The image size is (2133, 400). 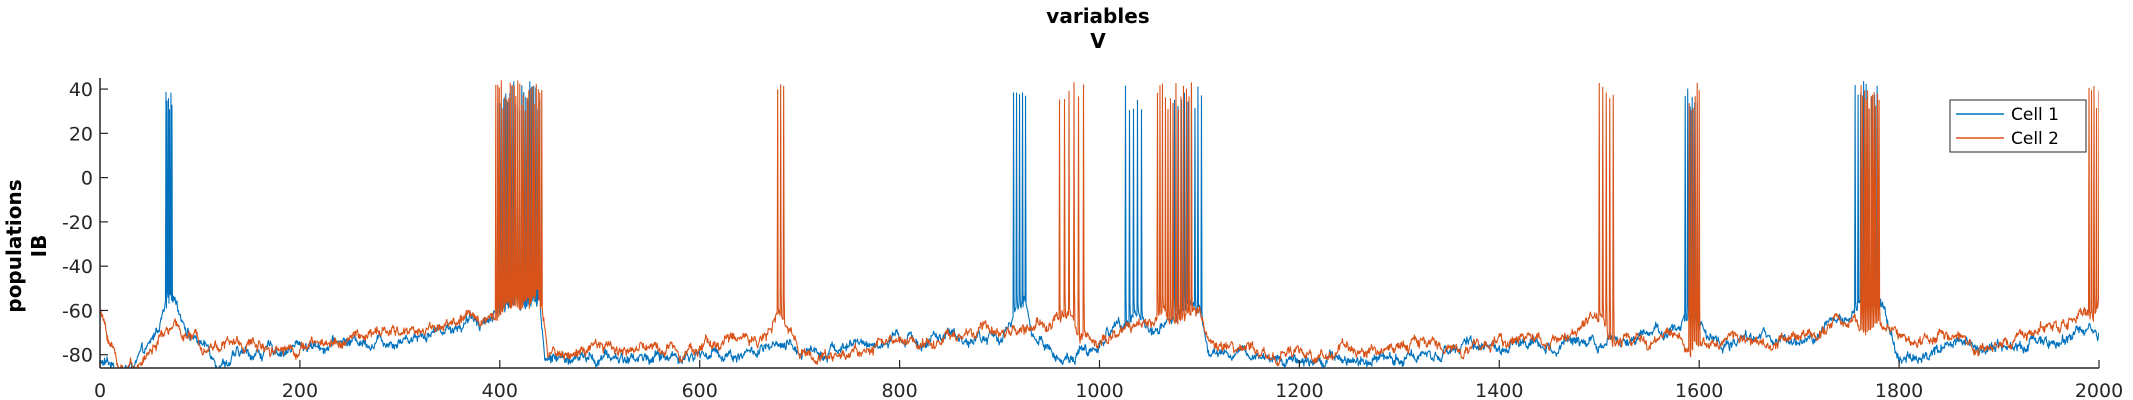 I want to click on x-tick-label: 0, so click(x=100, y=390).